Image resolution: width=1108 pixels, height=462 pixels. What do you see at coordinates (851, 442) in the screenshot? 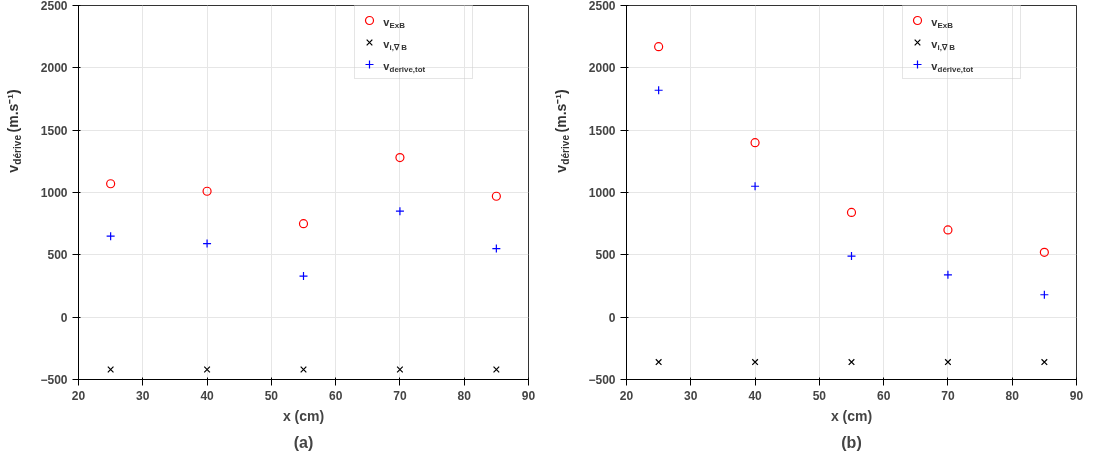
I see `text: (b)` at bounding box center [851, 442].